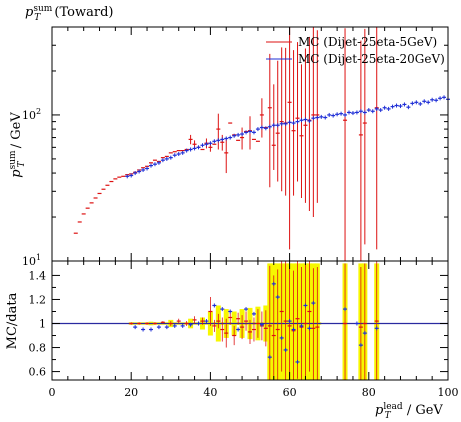 This screenshot has width=461, height=422. Describe the element at coordinates (38, 348) in the screenshot. I see `ratio-ytick-label: 0.8` at that location.